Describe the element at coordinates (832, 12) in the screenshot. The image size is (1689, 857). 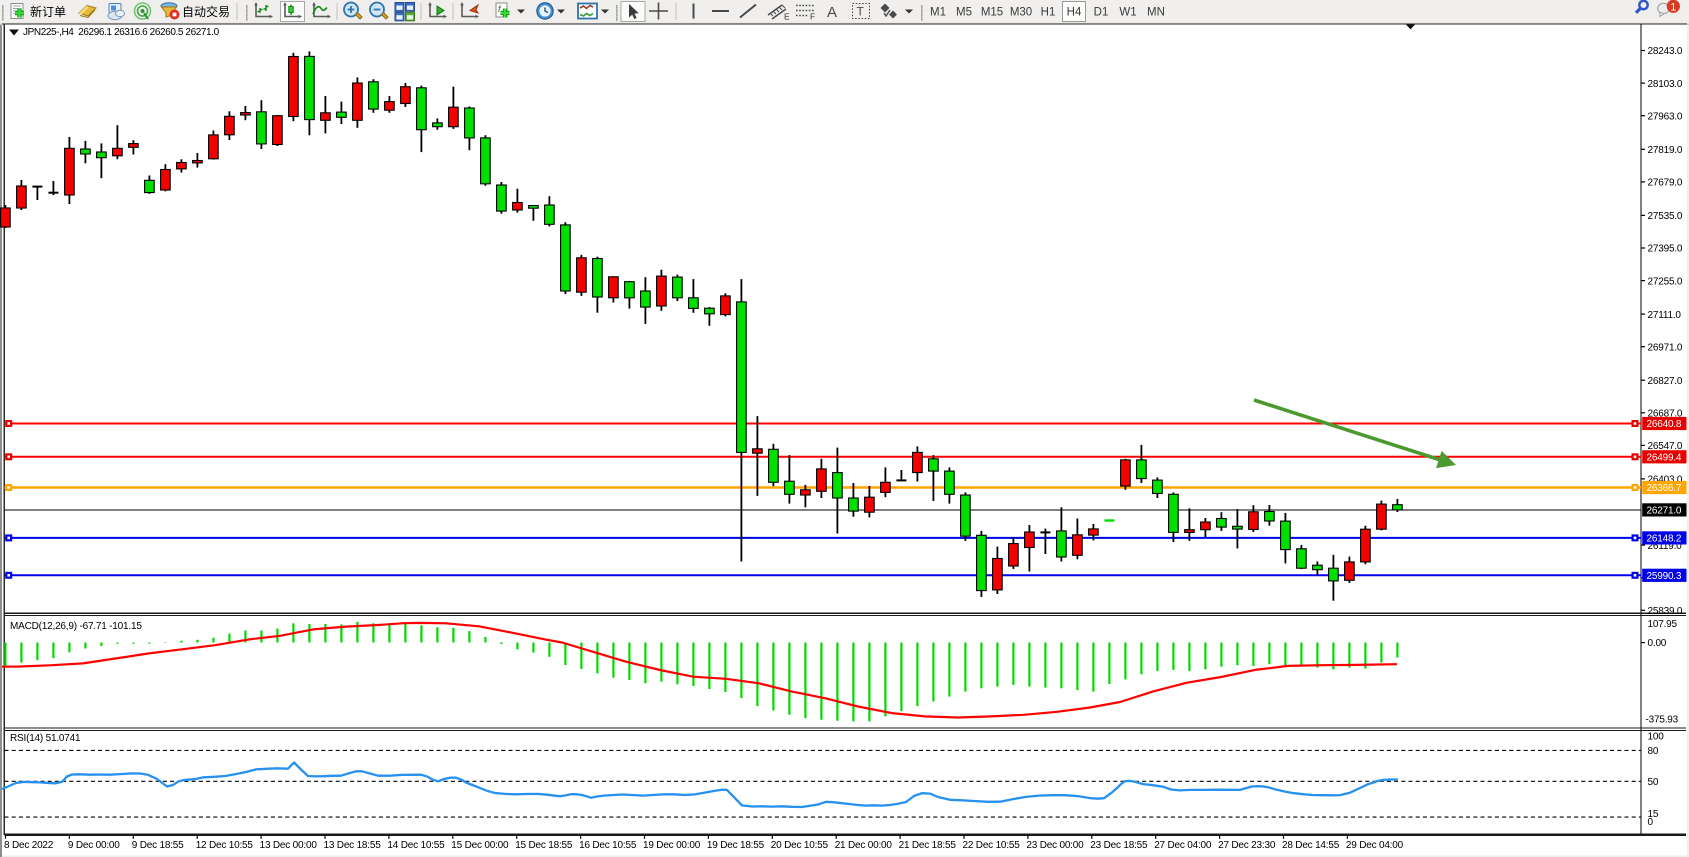
I see `svg-text: A` at that location.